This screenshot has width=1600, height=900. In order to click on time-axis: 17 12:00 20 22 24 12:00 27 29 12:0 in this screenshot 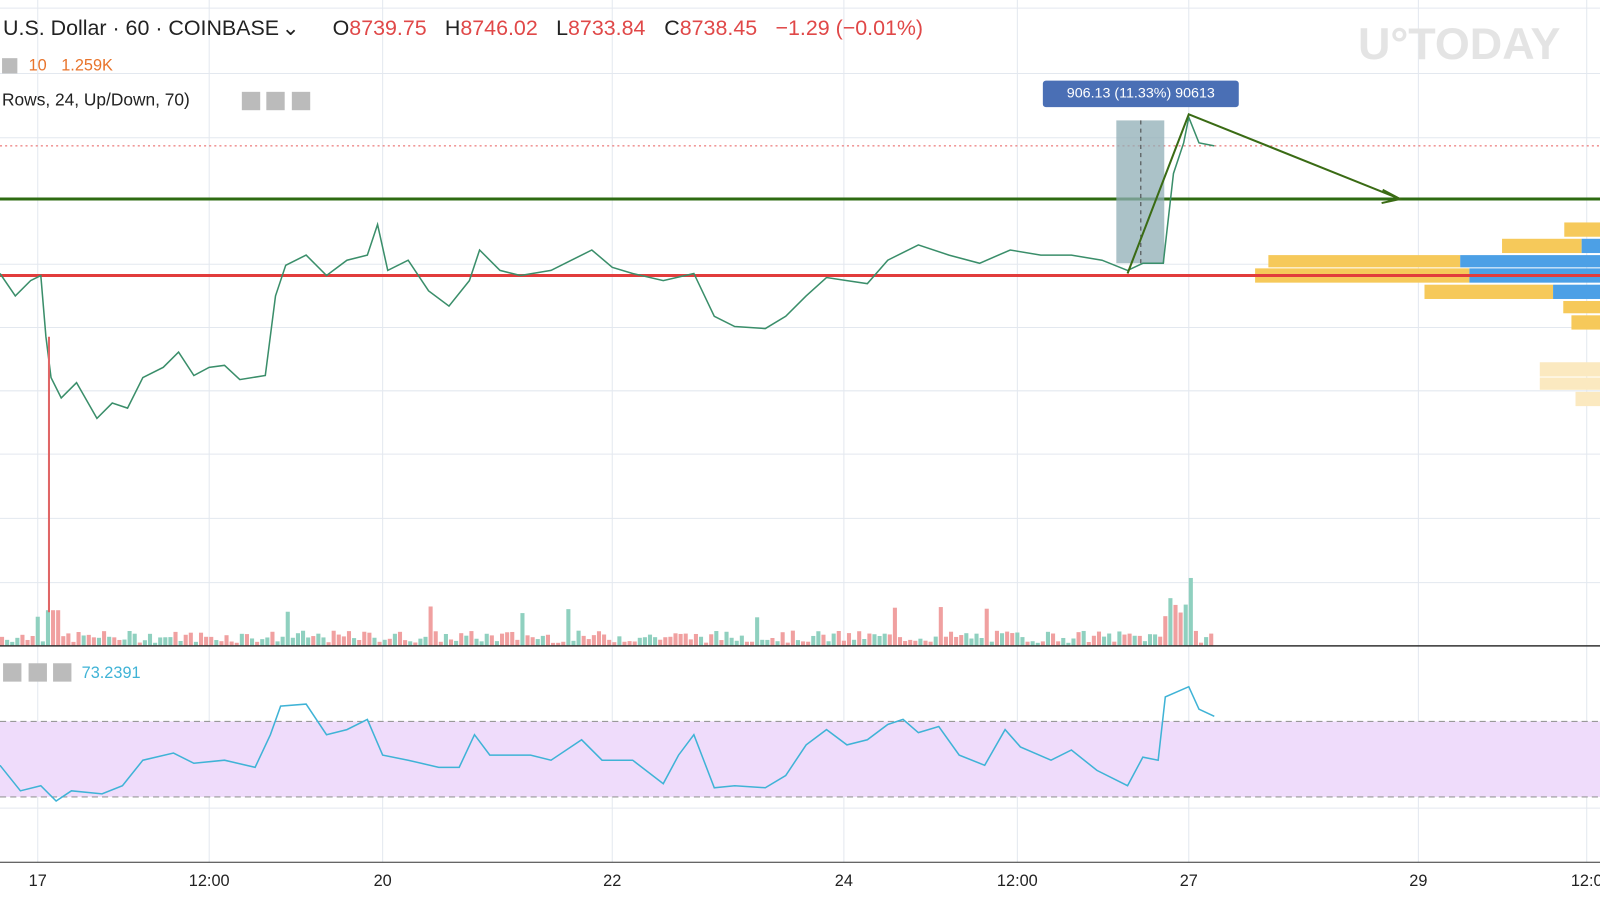, I will do `click(814, 881)`.